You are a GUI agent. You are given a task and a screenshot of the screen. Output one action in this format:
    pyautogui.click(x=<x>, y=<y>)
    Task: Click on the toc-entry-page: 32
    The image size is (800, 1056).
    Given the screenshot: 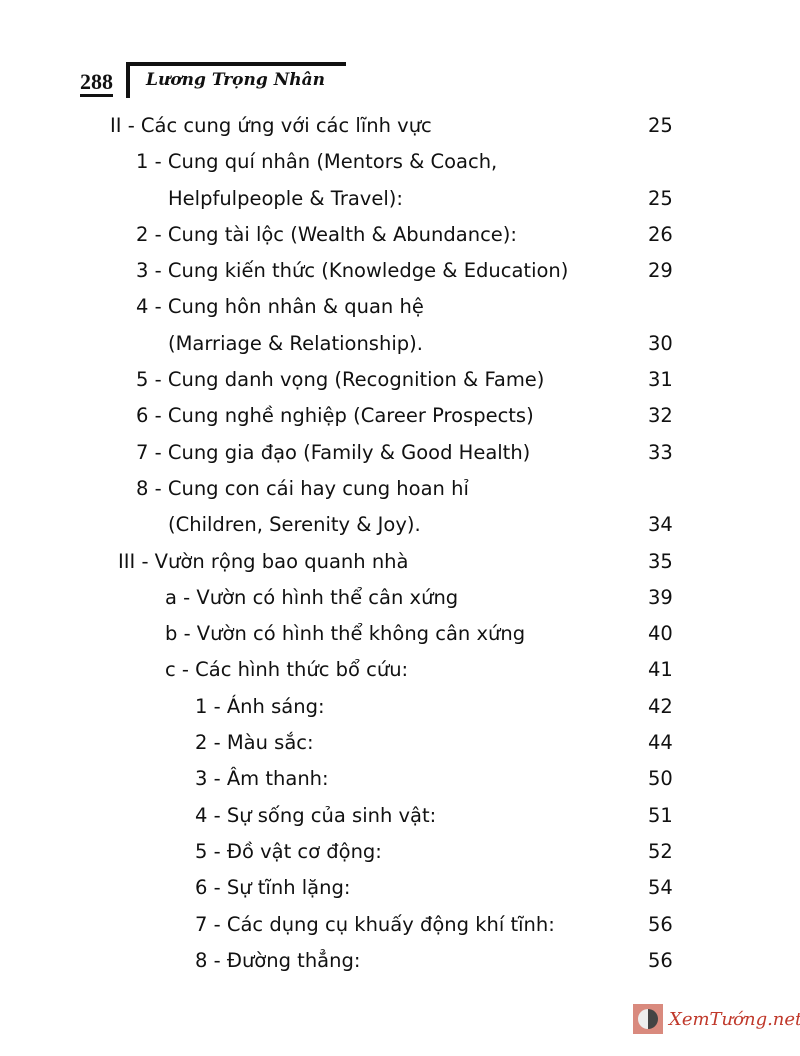 What is the action you would take?
    pyautogui.click(x=660, y=416)
    